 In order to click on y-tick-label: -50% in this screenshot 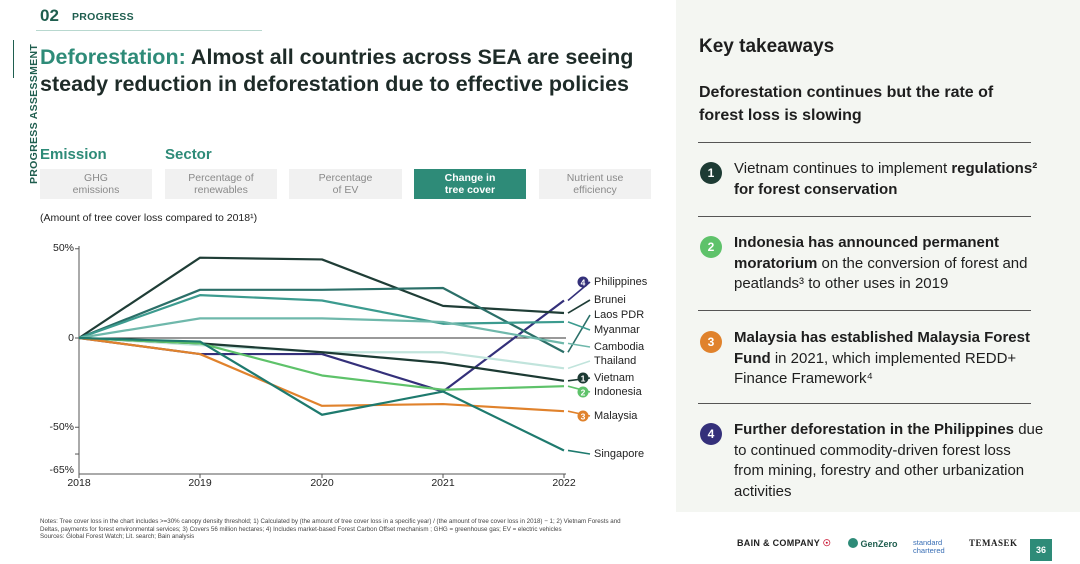, I will do `click(61, 427)`.